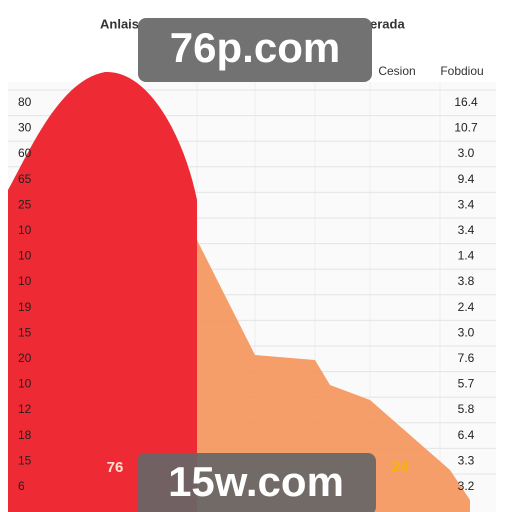 The height and width of the screenshot is (512, 512). I want to click on row-label: 30, so click(25, 128).